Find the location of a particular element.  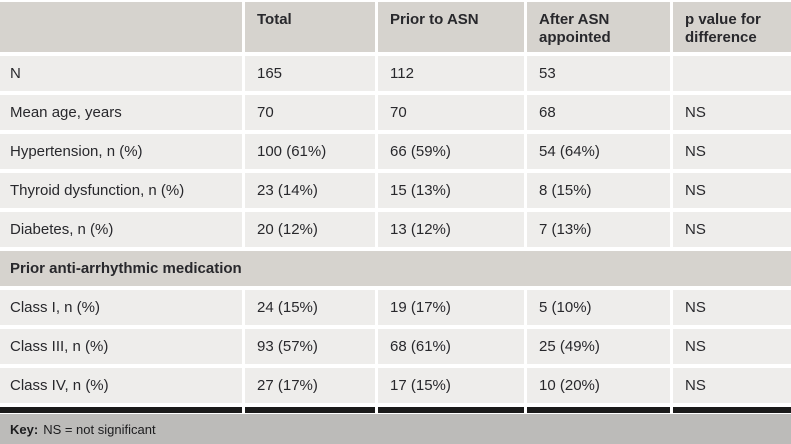

column-header-total: Total is located at coordinates (311, 28).